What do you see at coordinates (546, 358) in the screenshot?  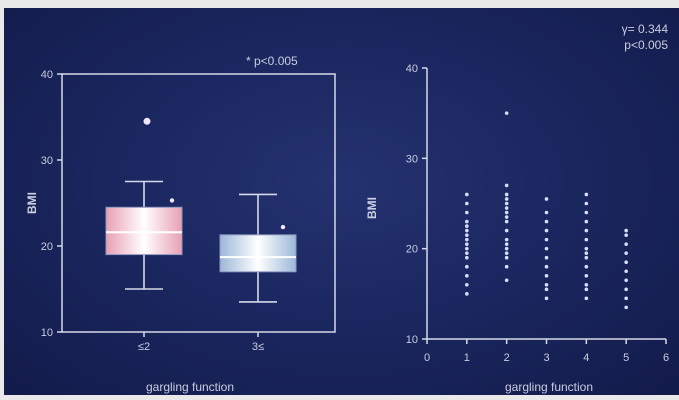 I see `x-tick-label: 3` at bounding box center [546, 358].